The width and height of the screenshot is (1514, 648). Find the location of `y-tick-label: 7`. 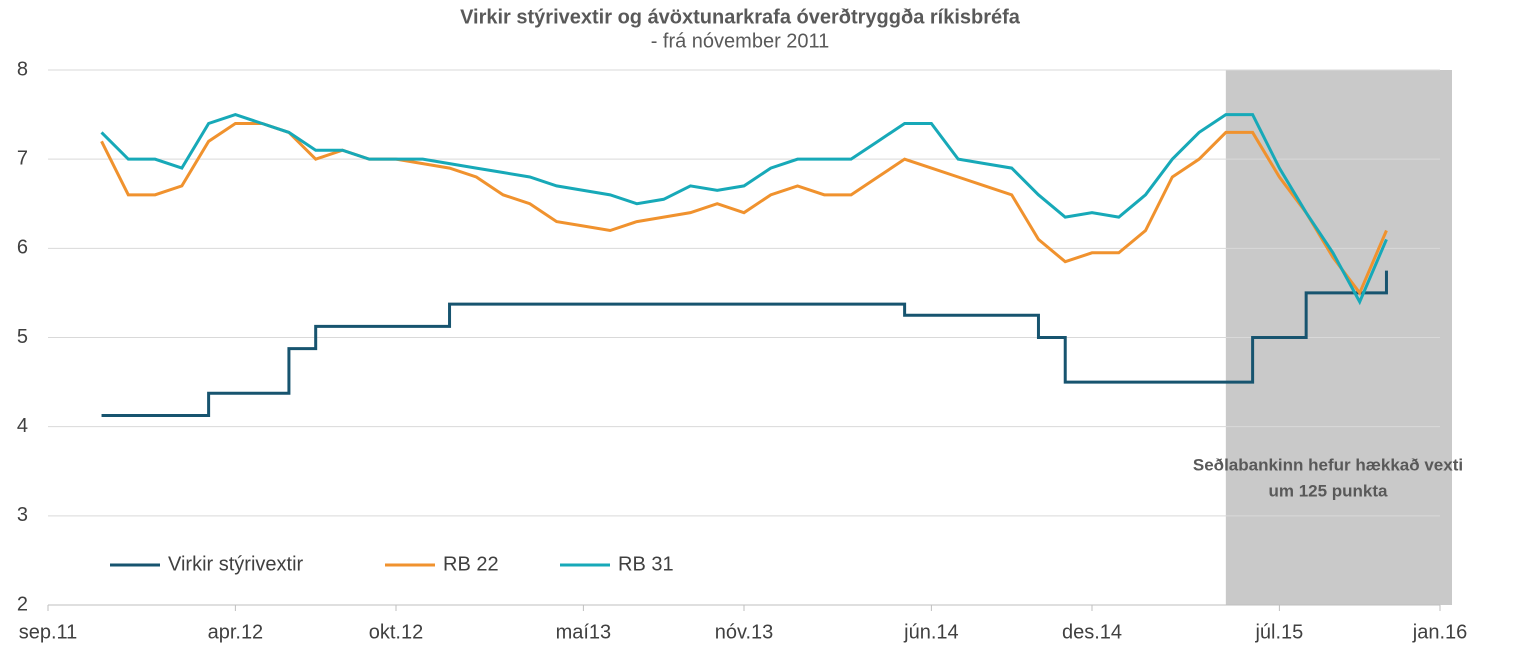

y-tick-label: 7 is located at coordinates (22, 158).